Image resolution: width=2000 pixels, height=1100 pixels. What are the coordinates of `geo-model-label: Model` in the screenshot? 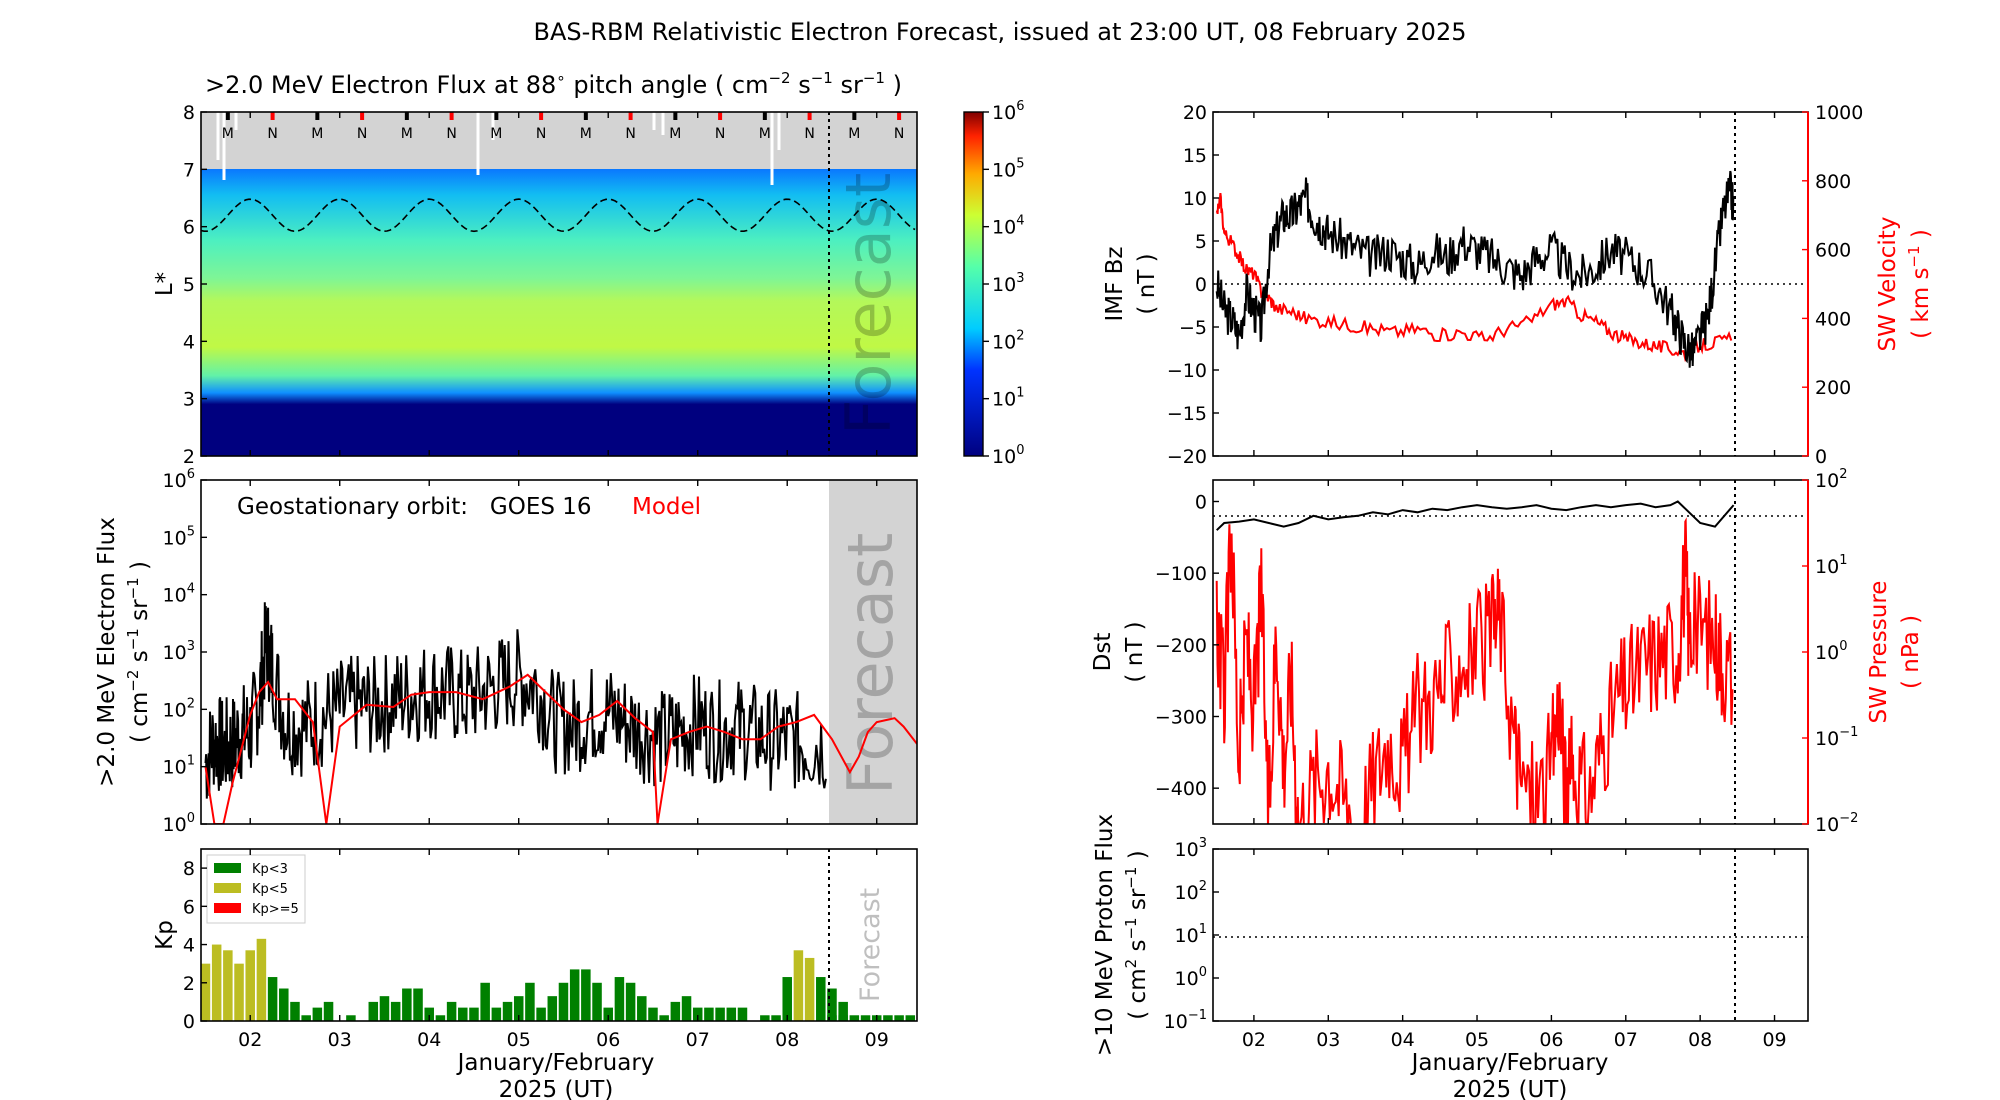 It's located at (666, 507).